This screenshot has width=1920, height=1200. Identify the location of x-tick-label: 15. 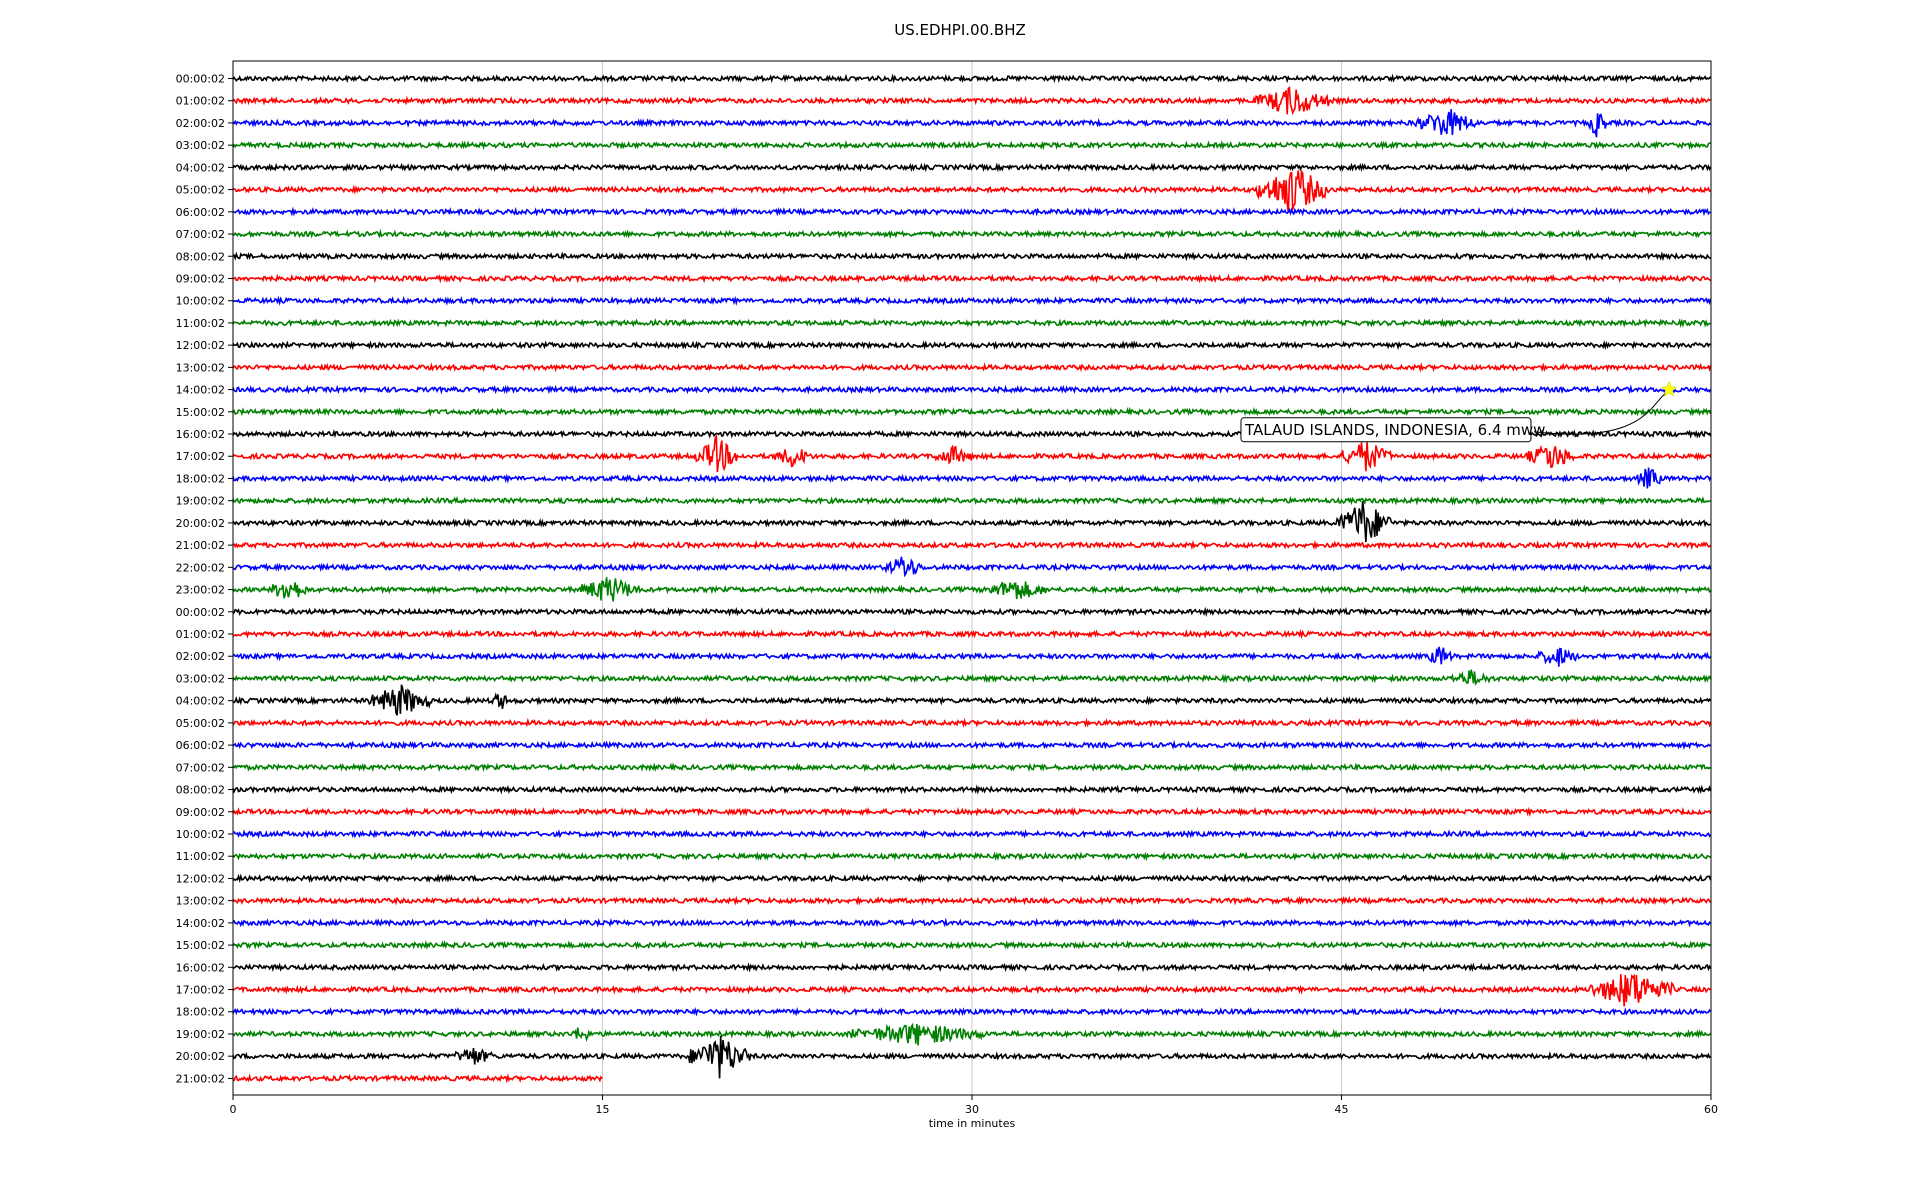
(603, 1109).